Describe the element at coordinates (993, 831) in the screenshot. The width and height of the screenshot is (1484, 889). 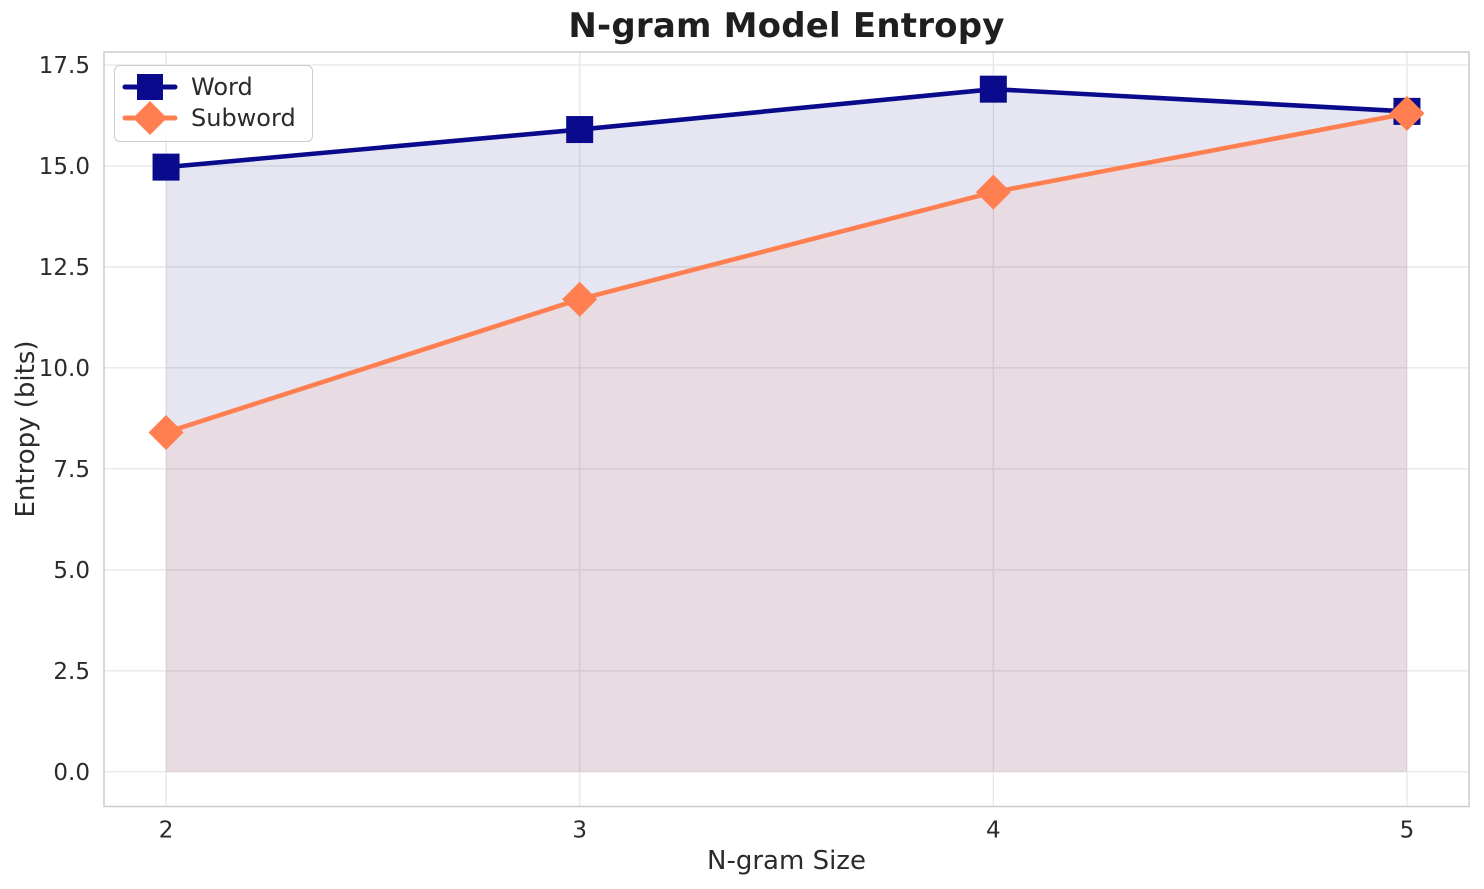
I see `x-tick-label: 4` at that location.